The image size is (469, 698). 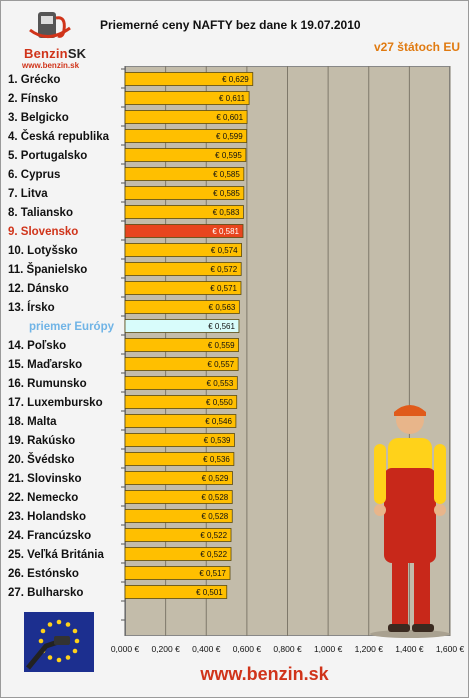 What do you see at coordinates (220, 364) in the screenshot?
I see `data-label: € 0,557` at bounding box center [220, 364].